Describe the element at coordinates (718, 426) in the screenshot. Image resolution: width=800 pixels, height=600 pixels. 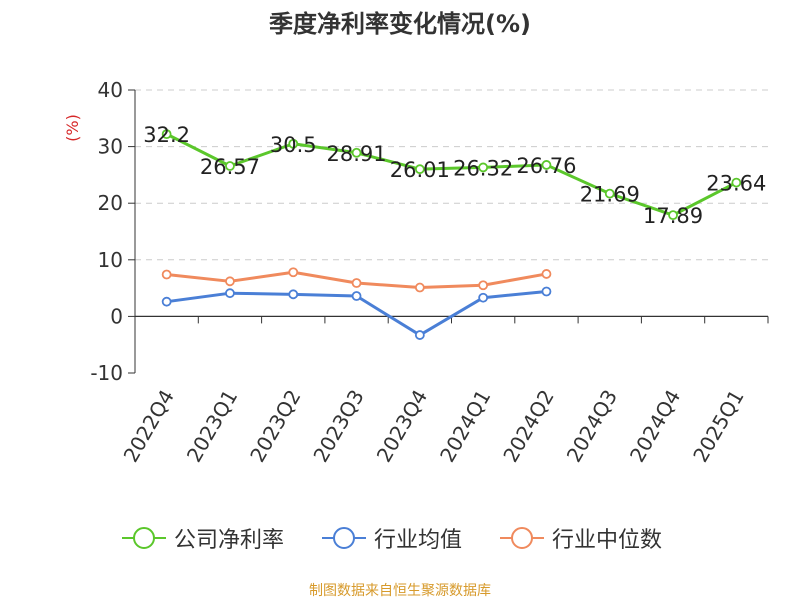
I see `x-tick-label: 2025Q1` at that location.